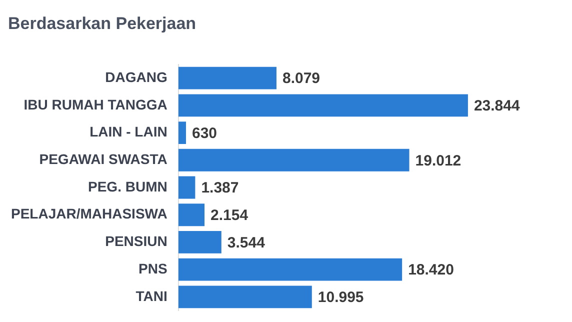 The image size is (572, 322). What do you see at coordinates (229, 215) in the screenshot?
I see `data-label: 2.154` at bounding box center [229, 215].